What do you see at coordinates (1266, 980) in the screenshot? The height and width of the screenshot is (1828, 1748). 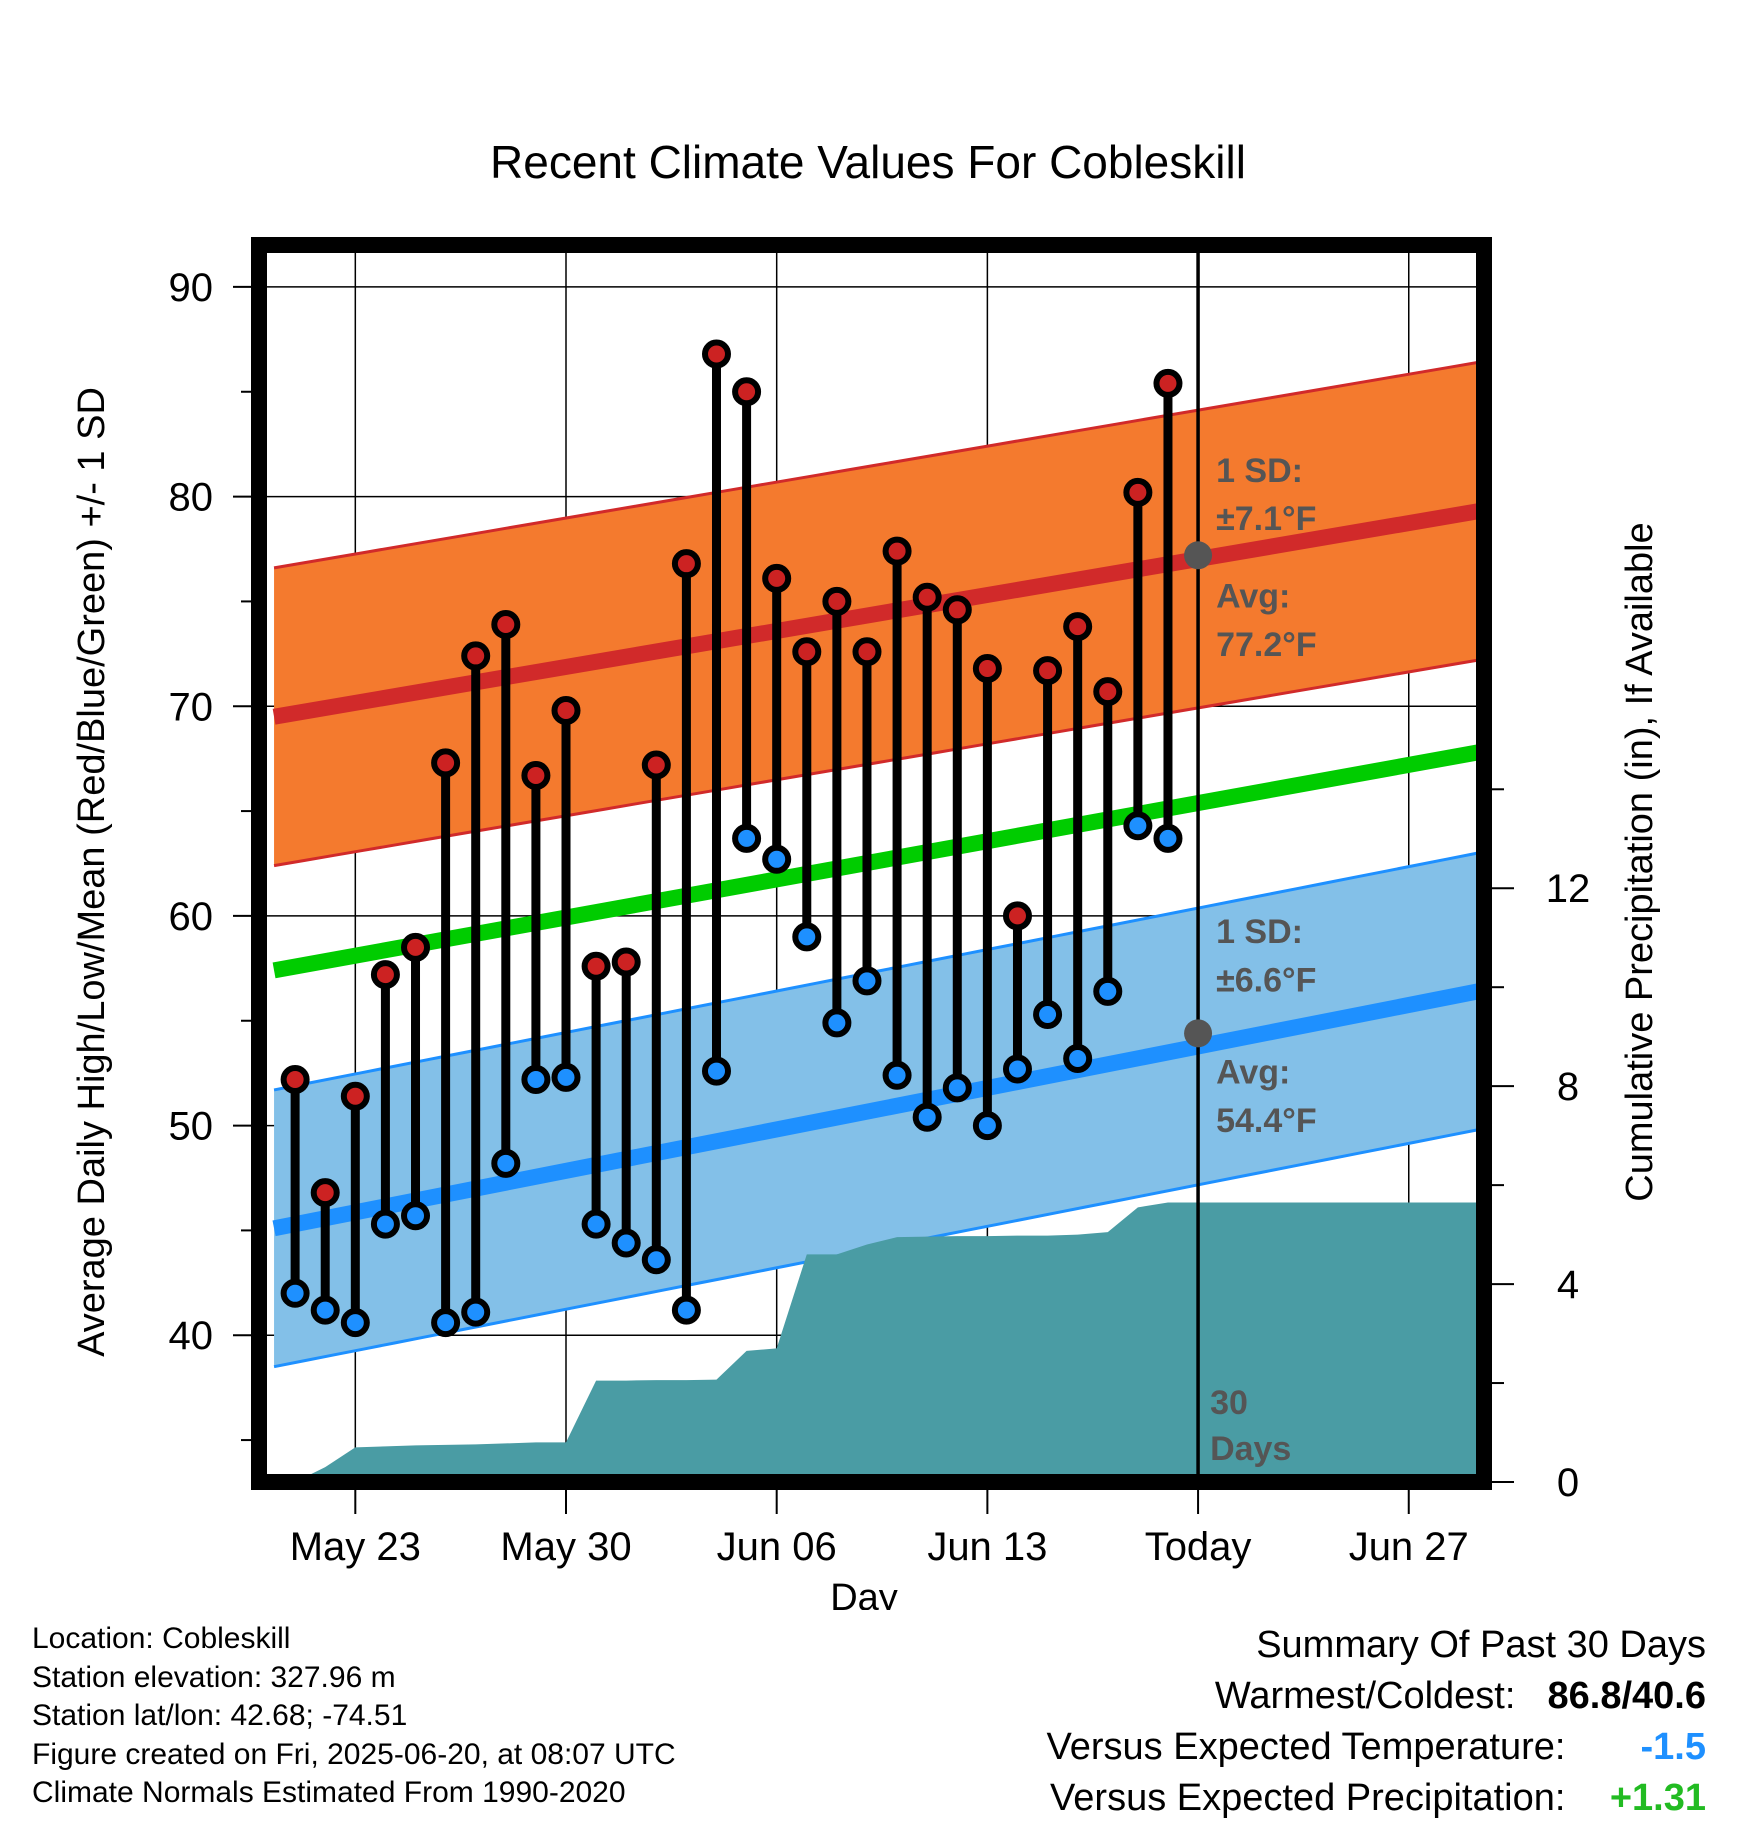 I see `sd-low-label-line2: ±6.6°F` at bounding box center [1266, 980].